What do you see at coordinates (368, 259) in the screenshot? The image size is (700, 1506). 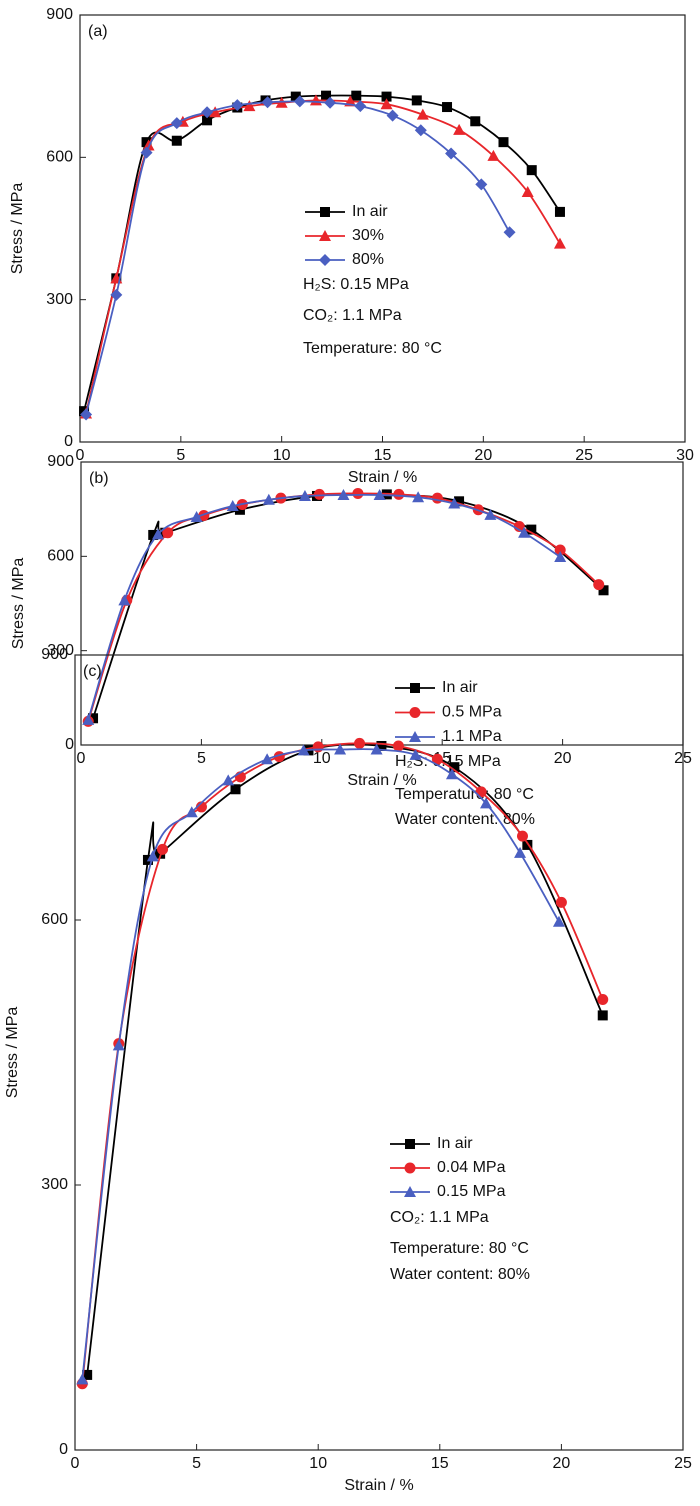 I see `legend-label: 80%` at bounding box center [368, 259].